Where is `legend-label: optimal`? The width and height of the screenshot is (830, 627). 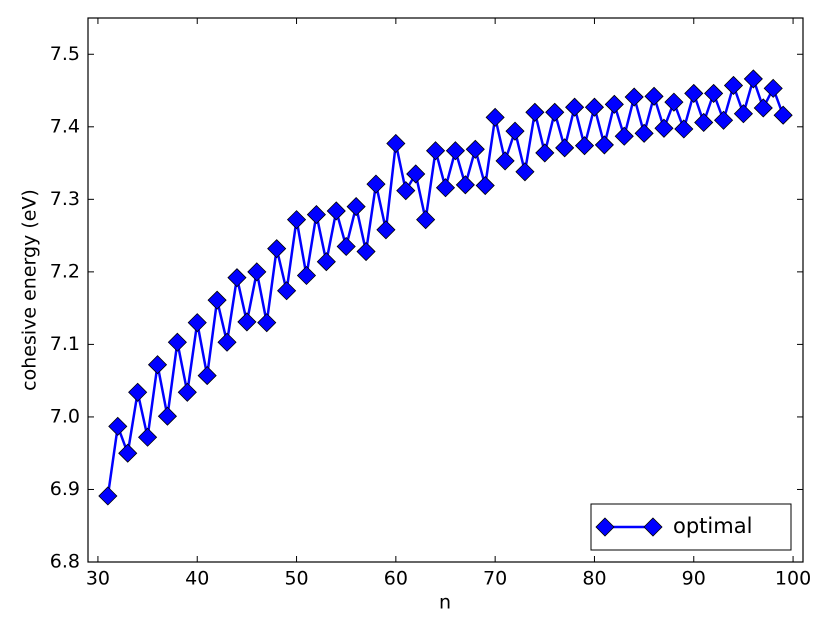
legend-label: optimal is located at coordinates (712, 526).